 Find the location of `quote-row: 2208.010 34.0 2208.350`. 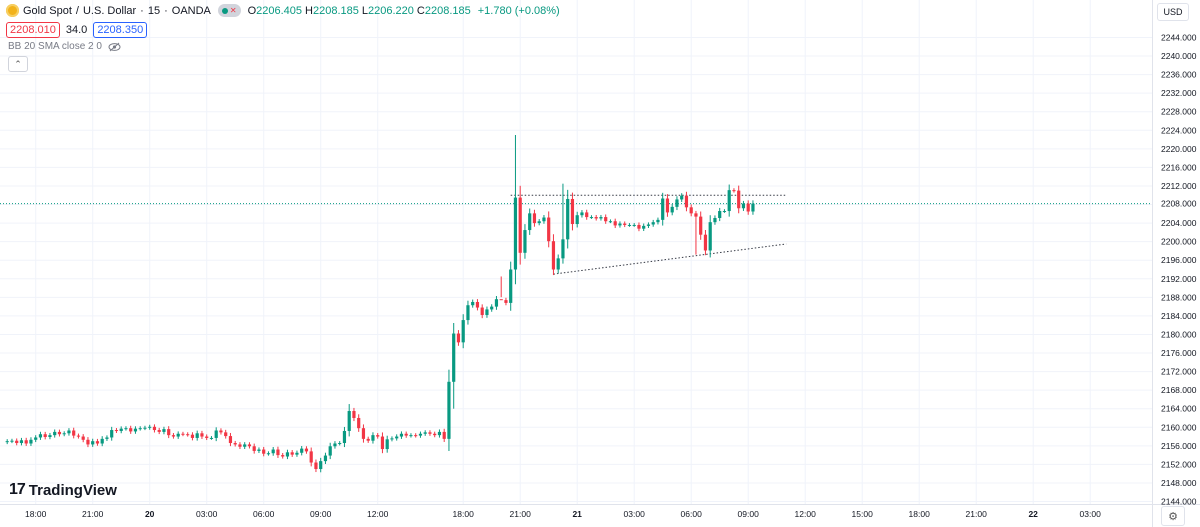

quote-row: 2208.010 34.0 2208.350 is located at coordinates (77, 30).